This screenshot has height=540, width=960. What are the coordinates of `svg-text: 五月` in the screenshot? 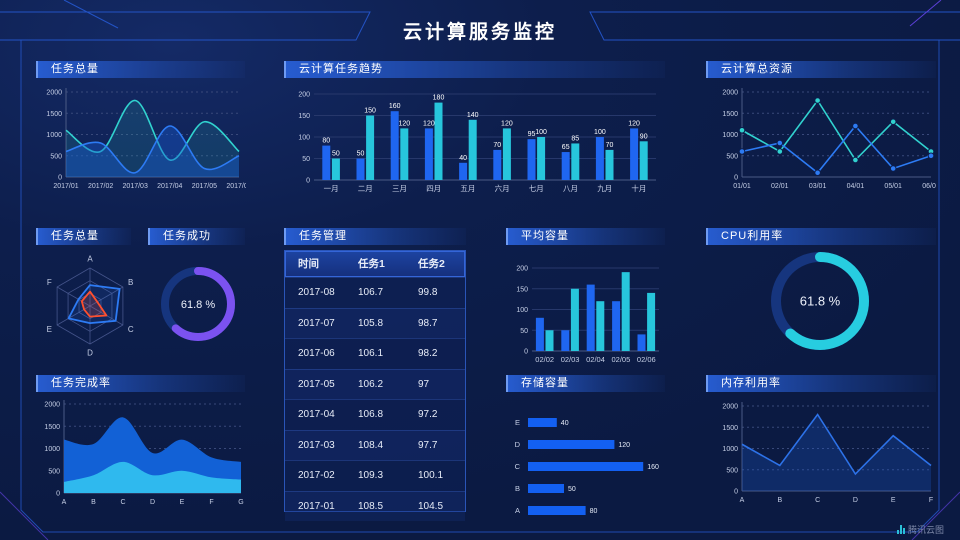 It's located at (467, 188).